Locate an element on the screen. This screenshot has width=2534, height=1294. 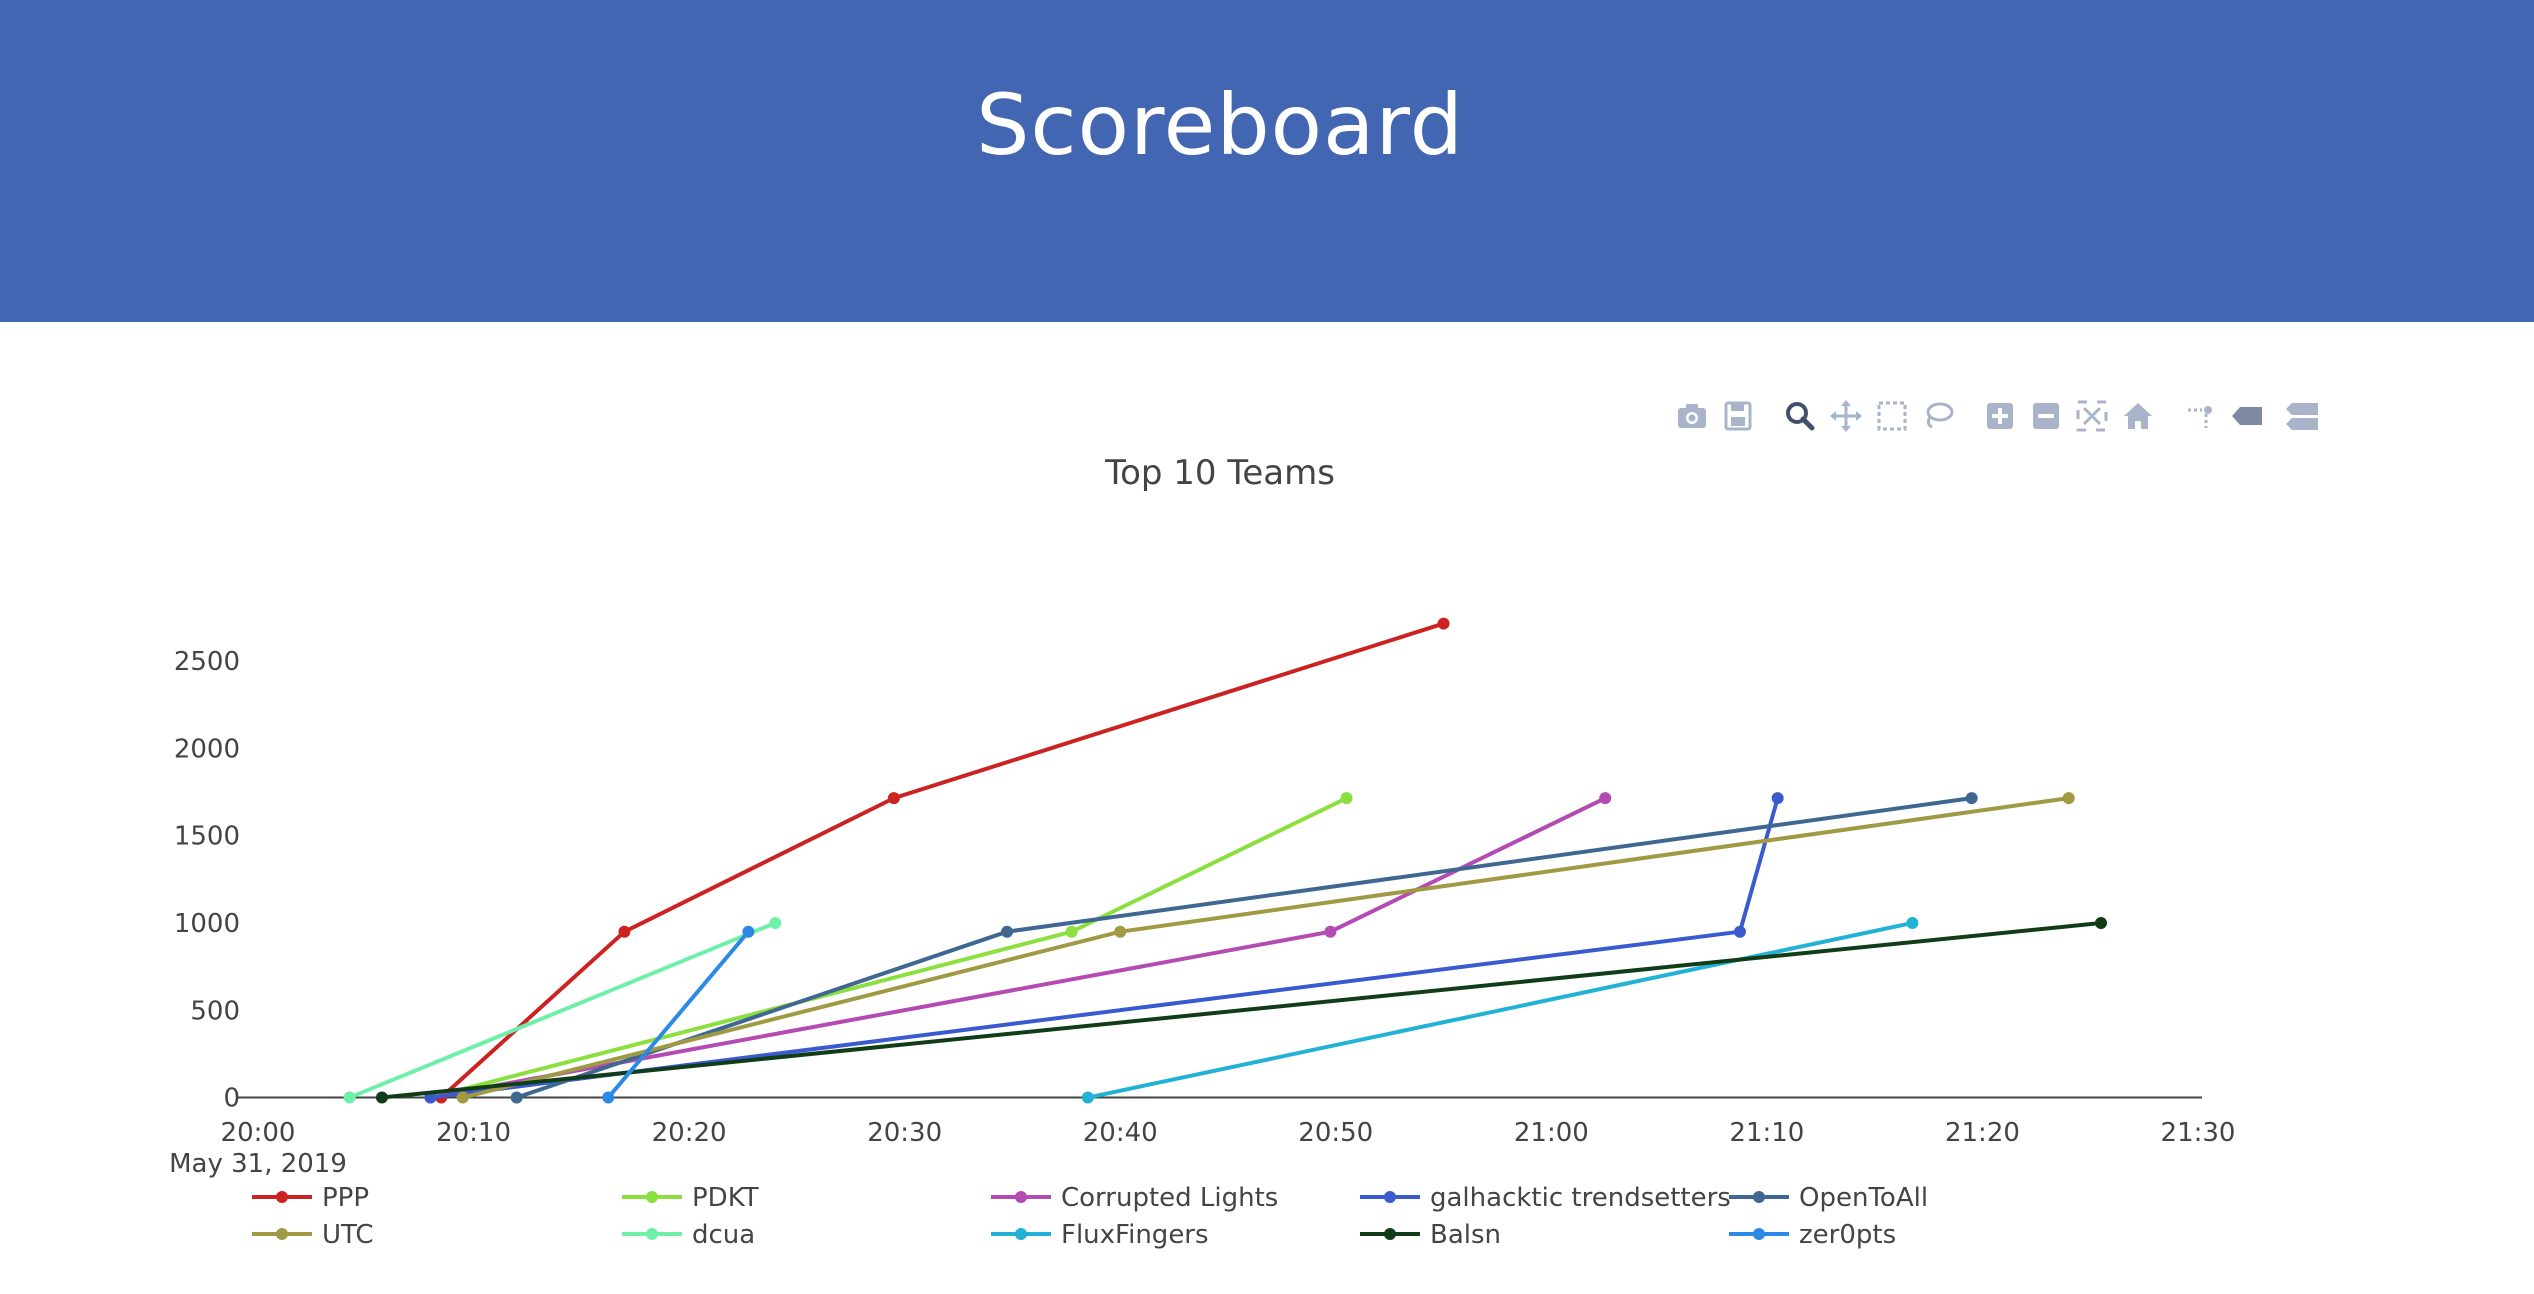
pan-icon is located at coordinates (1846, 416).